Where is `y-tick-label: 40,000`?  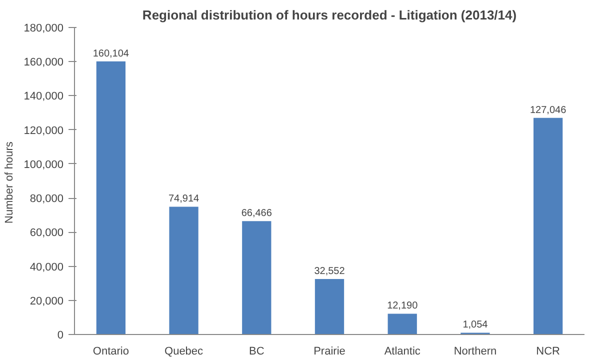 y-tick-label: 40,000 is located at coordinates (47, 267).